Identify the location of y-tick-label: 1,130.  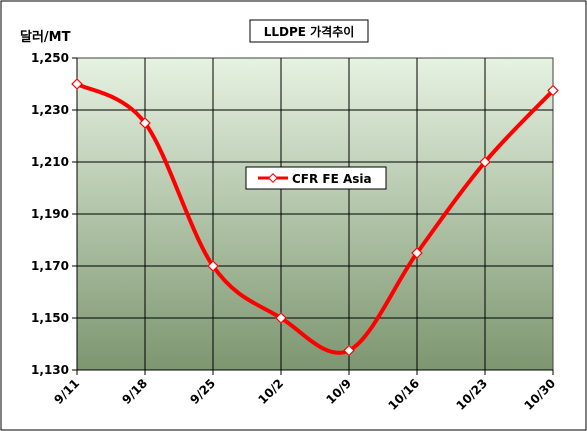
(50, 370).